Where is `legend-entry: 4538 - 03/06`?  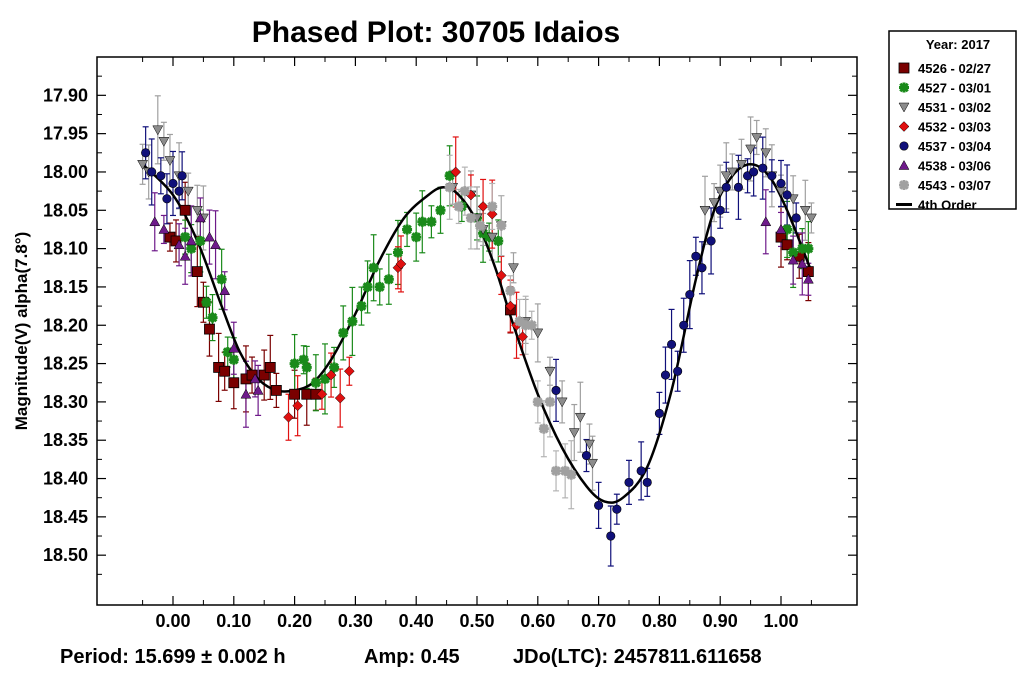 legend-entry: 4538 - 03/06 is located at coordinates (944, 166).